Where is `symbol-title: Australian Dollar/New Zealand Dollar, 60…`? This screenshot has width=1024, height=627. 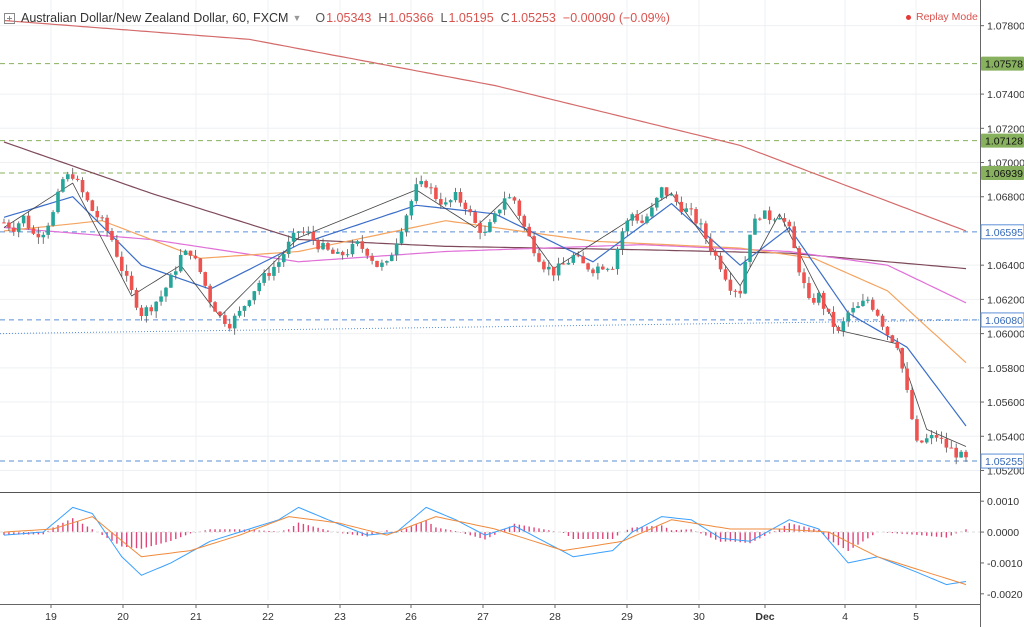 symbol-title: Australian Dollar/New Zealand Dollar, 60… is located at coordinates (155, 18).